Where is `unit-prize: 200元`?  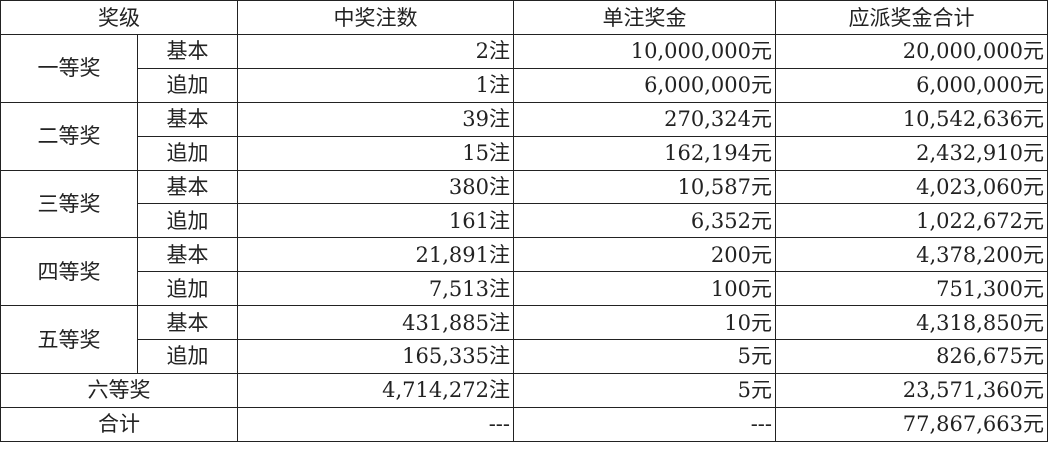 unit-prize: 200元 is located at coordinates (644, 255).